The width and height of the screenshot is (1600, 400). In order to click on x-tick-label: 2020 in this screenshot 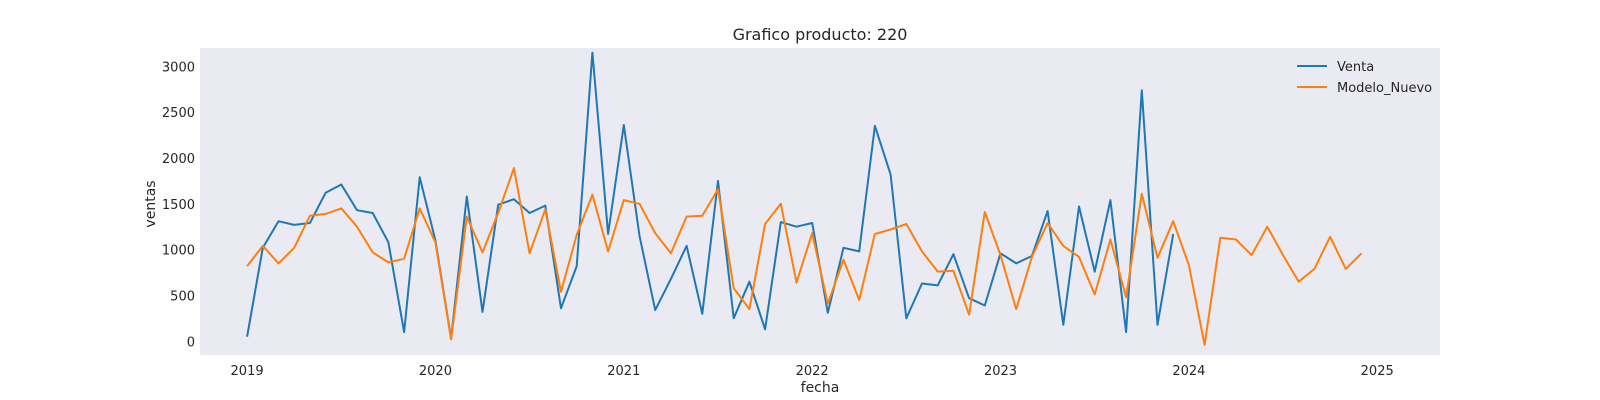, I will do `click(435, 371)`.